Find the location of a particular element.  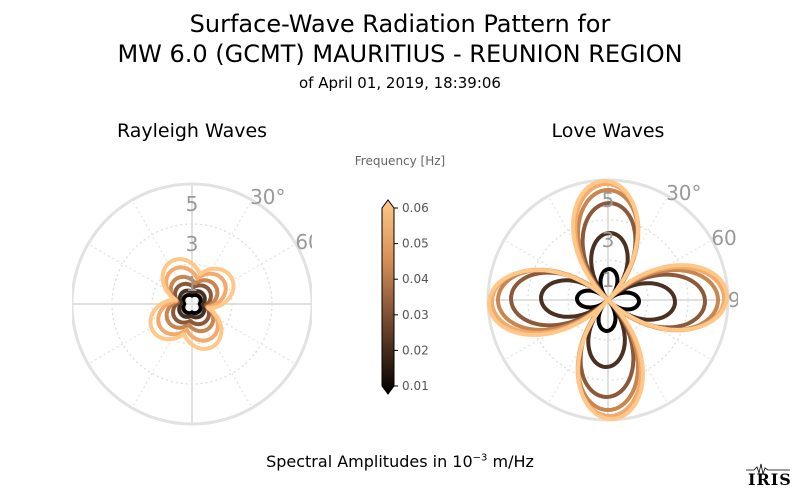

footer-prefix: Spectral Amplitudes in 10 is located at coordinates (369, 461).